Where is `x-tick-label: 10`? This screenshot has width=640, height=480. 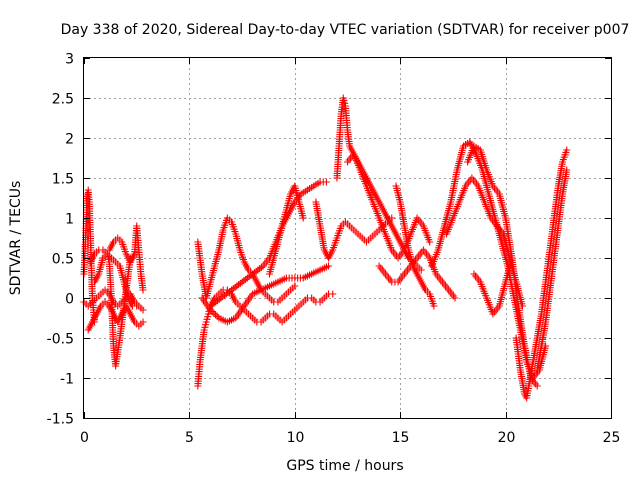 x-tick-label: 10 is located at coordinates (296, 438).